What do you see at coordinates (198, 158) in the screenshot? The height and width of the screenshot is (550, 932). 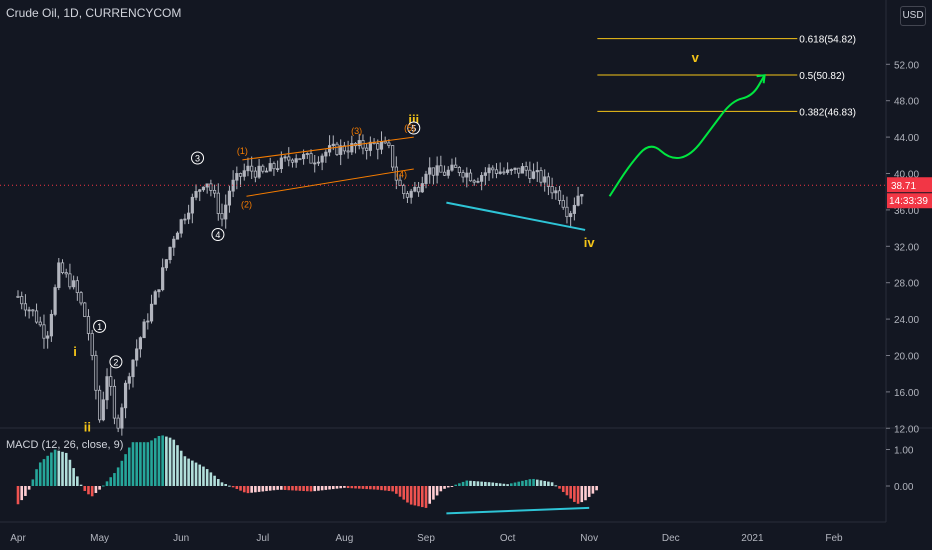 I see `wave-circle-marker` at bounding box center [198, 158].